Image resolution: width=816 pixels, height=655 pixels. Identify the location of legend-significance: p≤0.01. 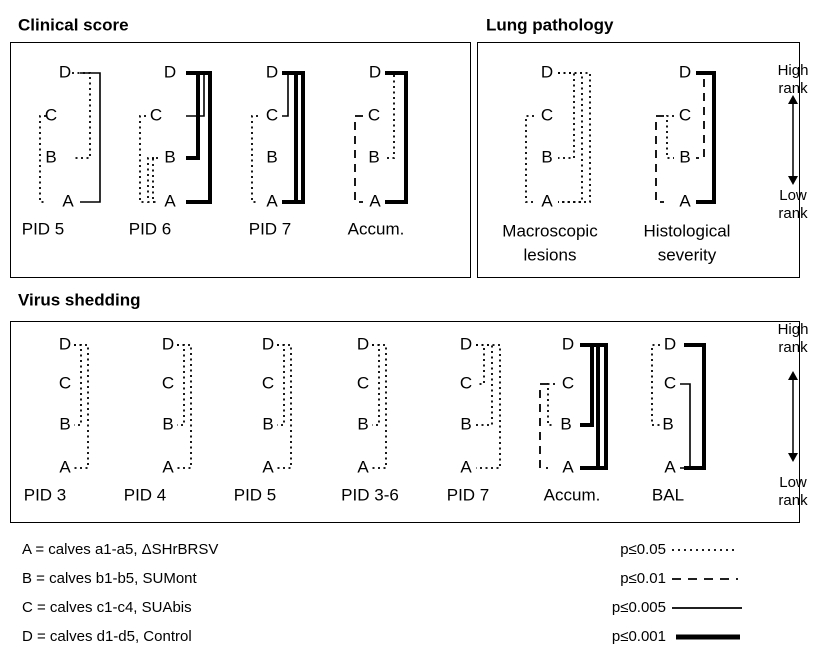
(643, 578).